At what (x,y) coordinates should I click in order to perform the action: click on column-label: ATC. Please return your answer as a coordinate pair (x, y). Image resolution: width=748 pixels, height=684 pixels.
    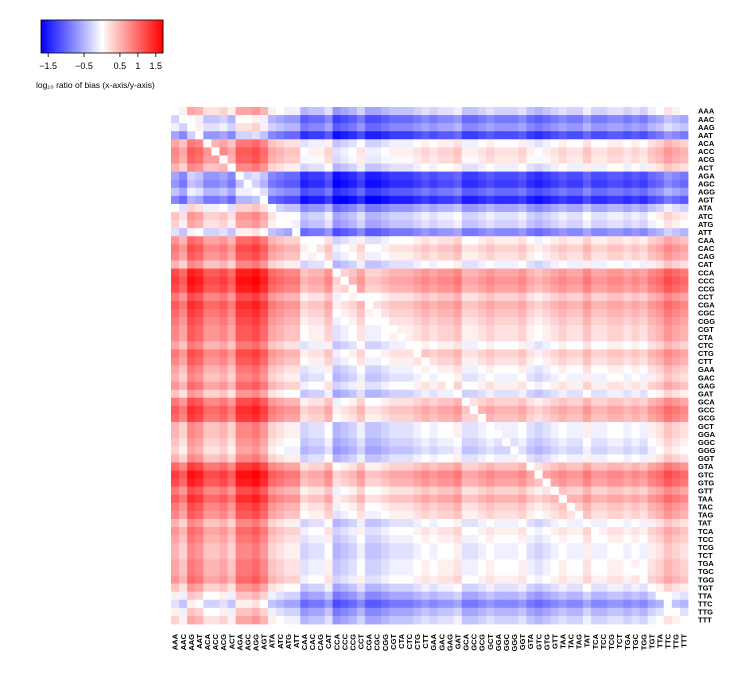
    Looking at the image, I should click on (280, 640).